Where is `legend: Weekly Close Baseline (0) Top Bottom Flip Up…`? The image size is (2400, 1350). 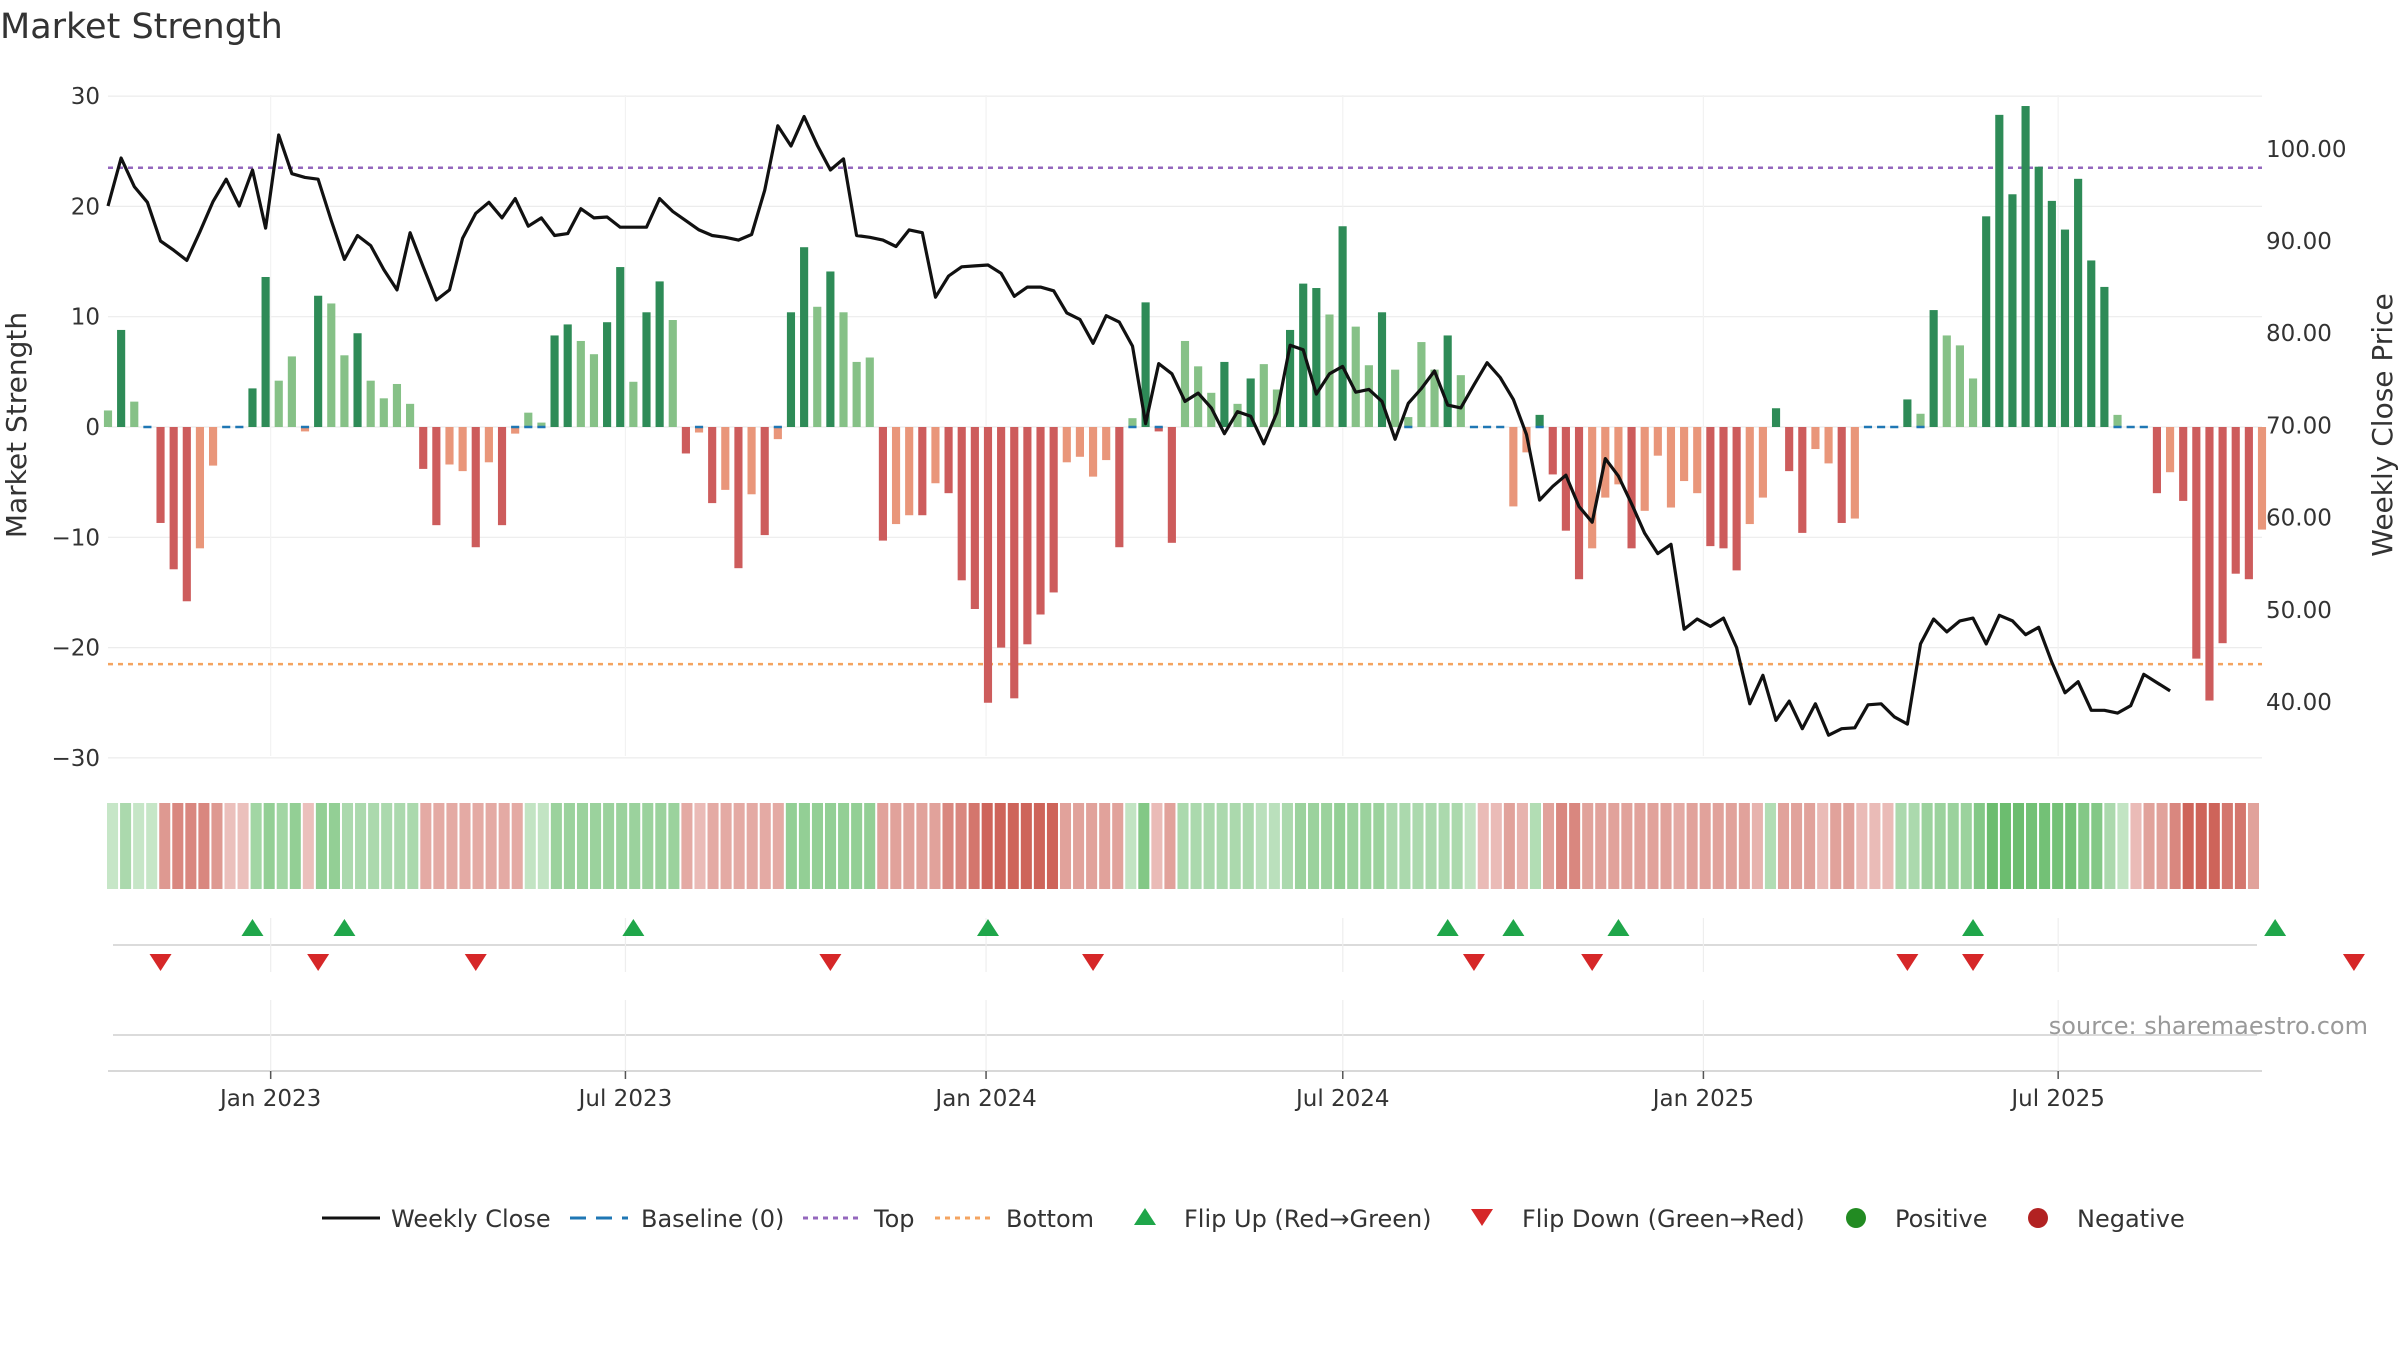
legend: Weekly Close Baseline (0) Top Bottom Flip Up… is located at coordinates (1253, 1219).